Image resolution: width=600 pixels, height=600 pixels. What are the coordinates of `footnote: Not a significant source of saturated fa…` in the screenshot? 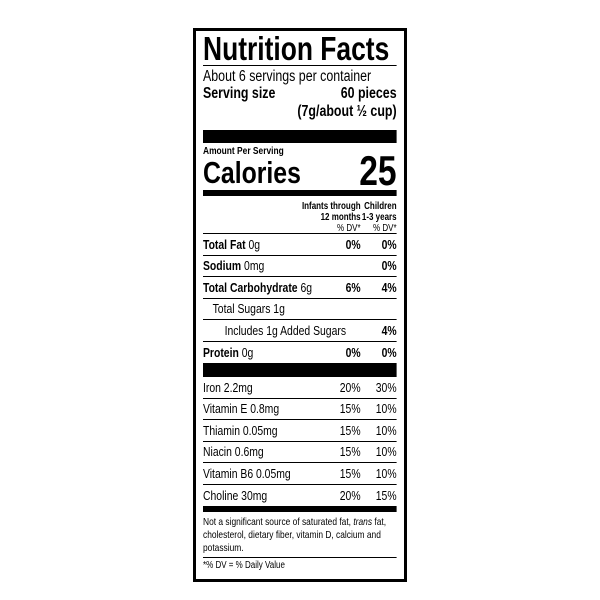 It's located at (300, 534).